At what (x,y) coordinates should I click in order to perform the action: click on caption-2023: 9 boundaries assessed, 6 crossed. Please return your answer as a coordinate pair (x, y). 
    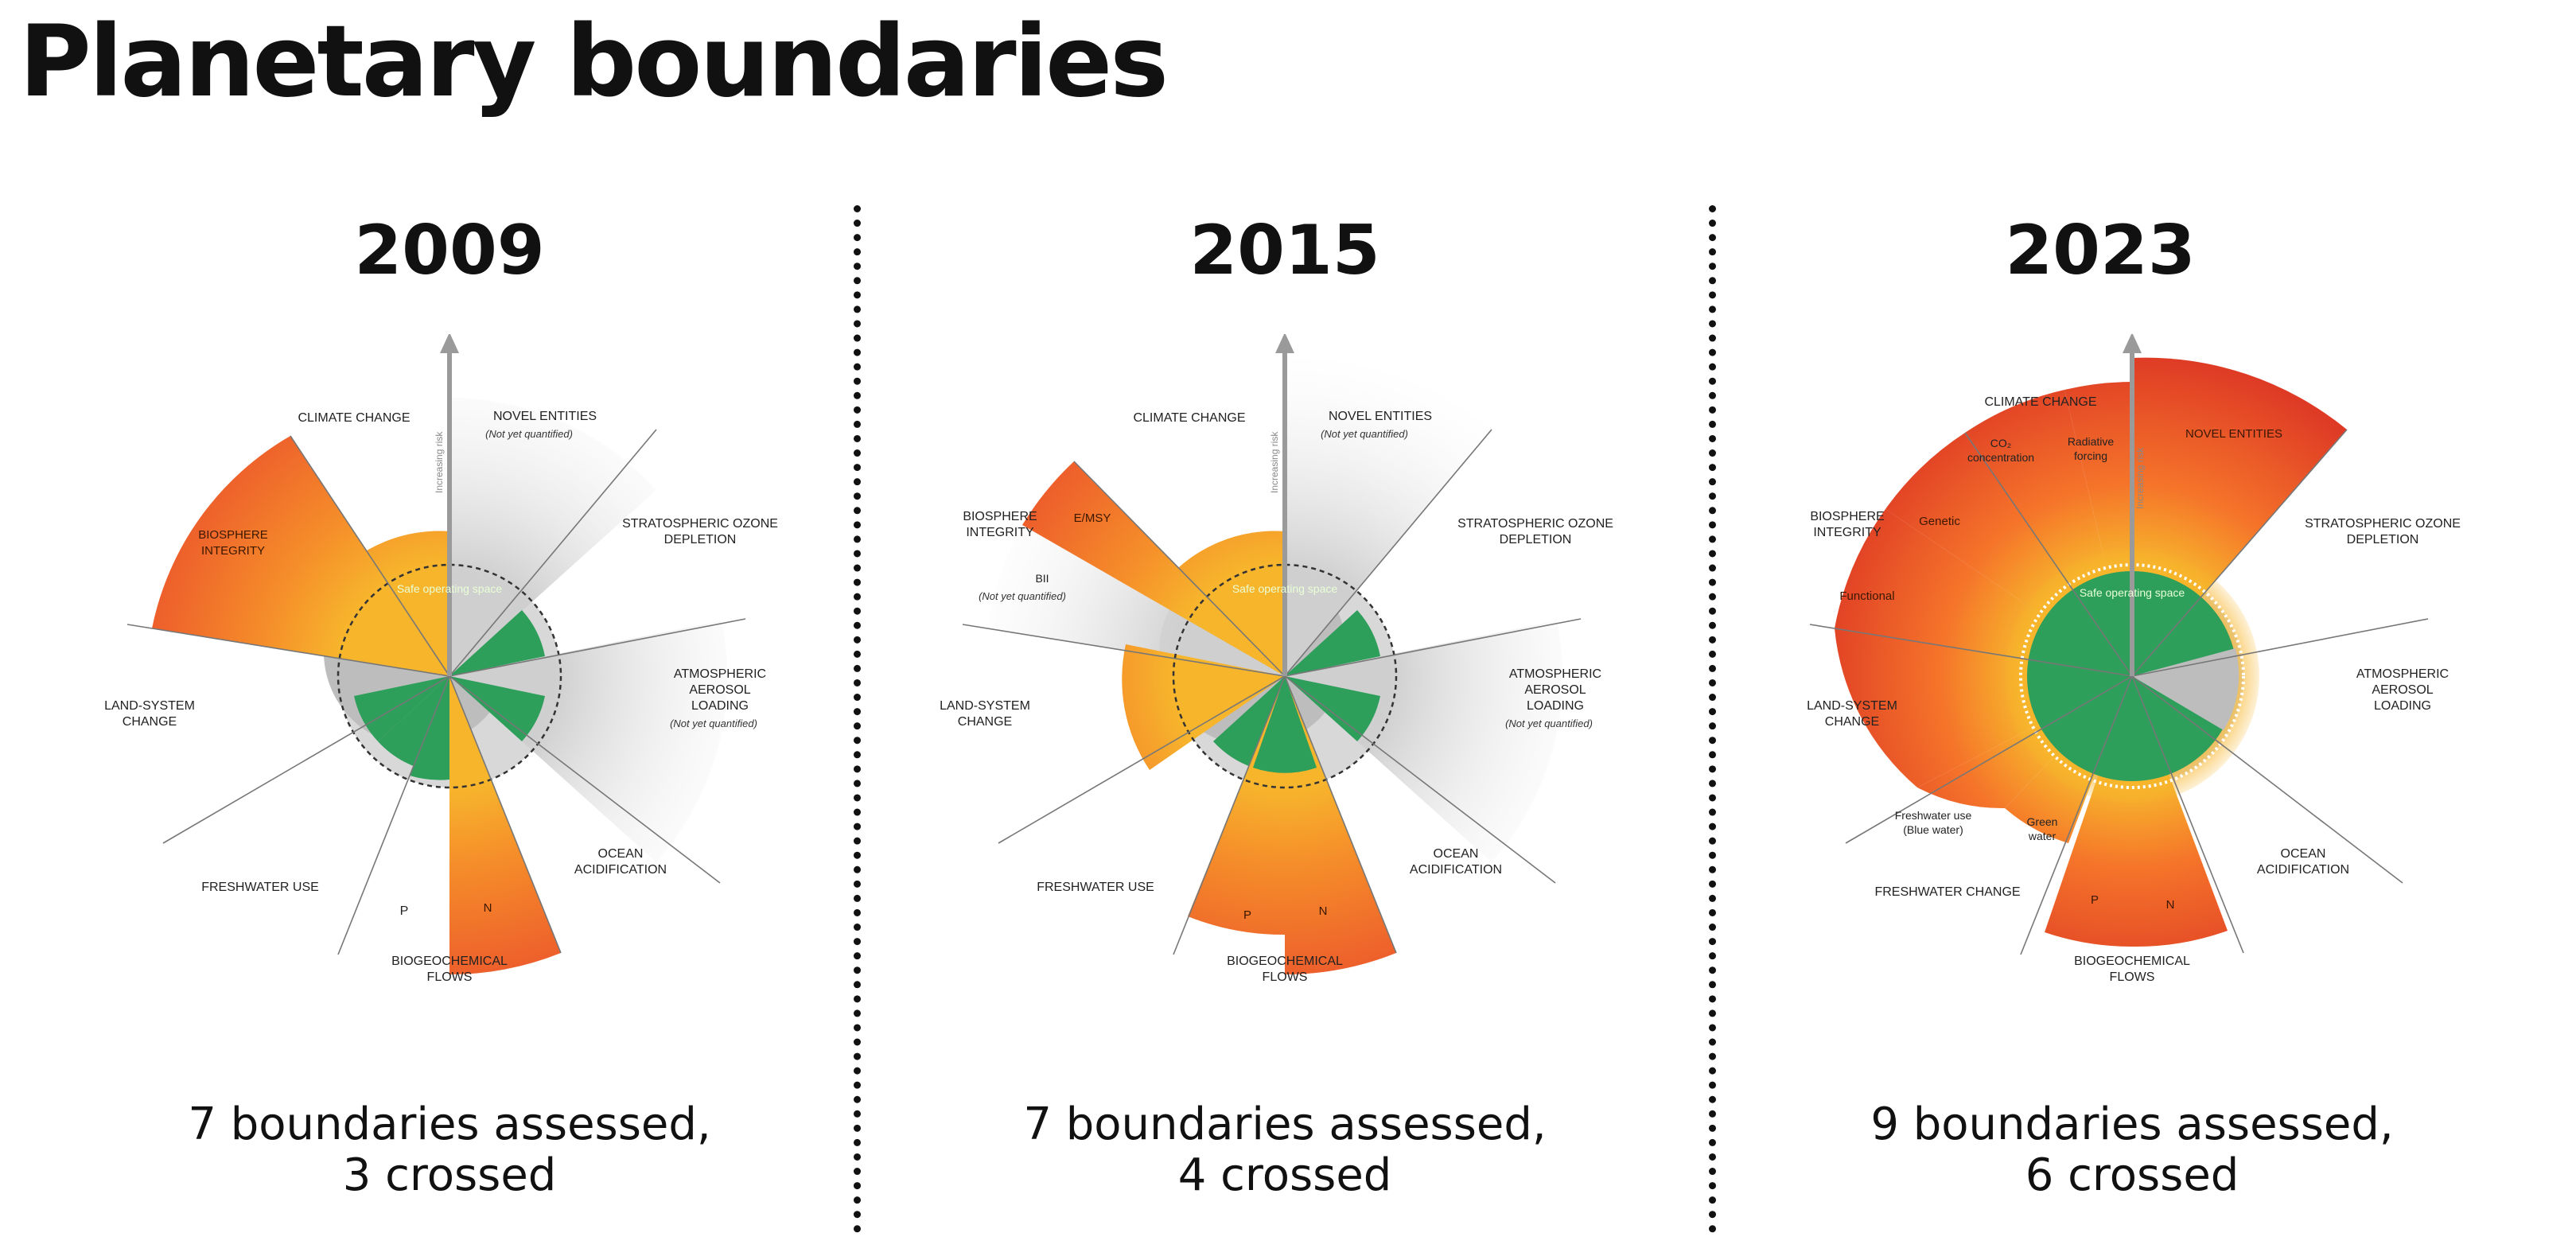
    Looking at the image, I should click on (2132, 1150).